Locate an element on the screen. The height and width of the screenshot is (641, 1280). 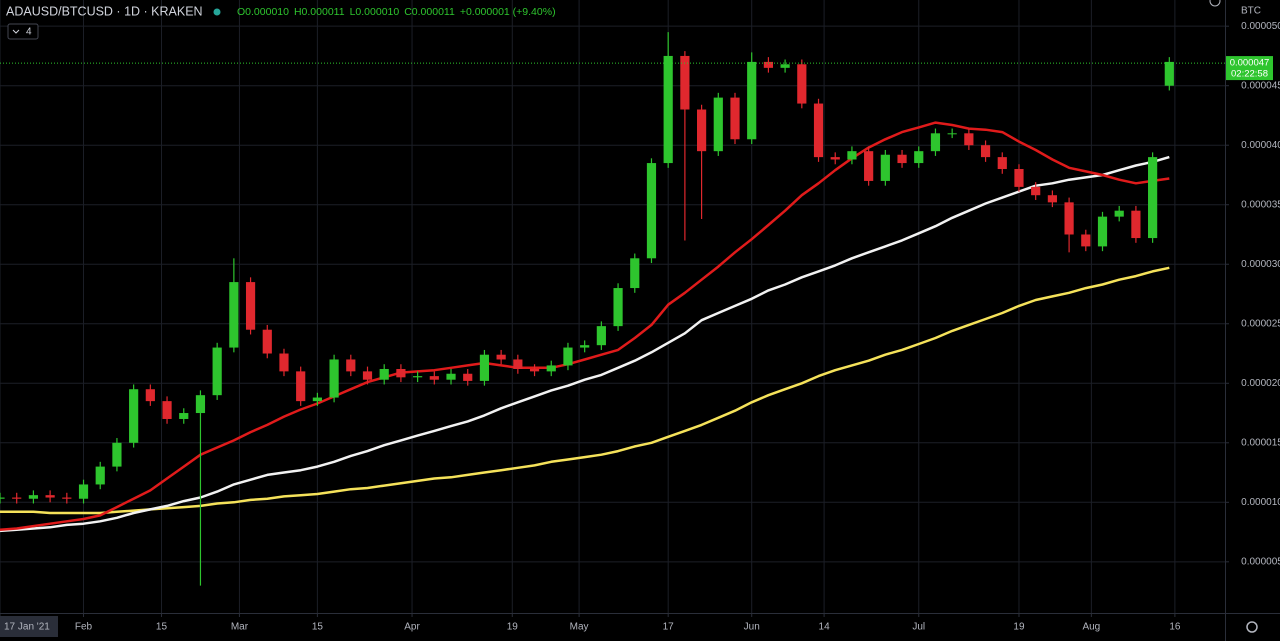
ohlc-value: +0.000001 (+9.40%) is located at coordinates (508, 12).